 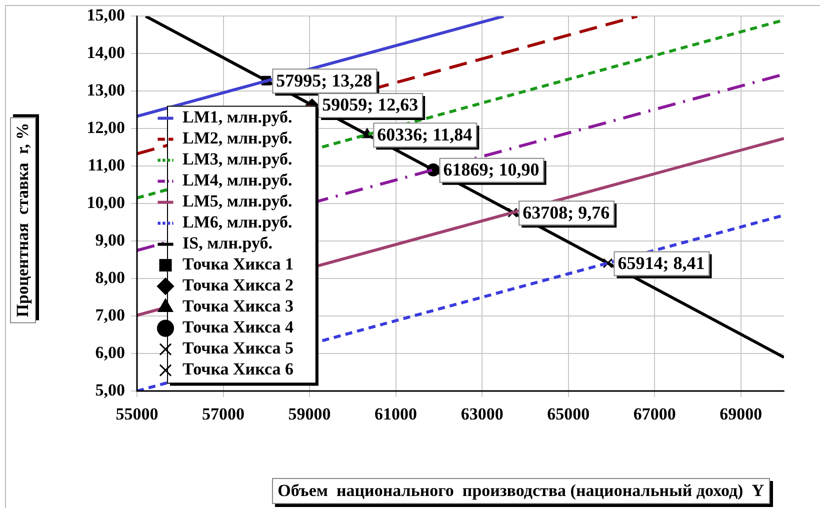 What do you see at coordinates (105, 202) in the screenshot?
I see `y-tick-label: 10,00` at bounding box center [105, 202].